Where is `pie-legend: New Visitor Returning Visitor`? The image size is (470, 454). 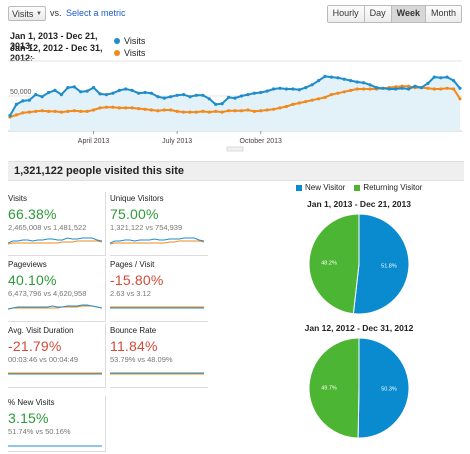 pie-legend: New Visitor Returning Visitor is located at coordinates (359, 187).